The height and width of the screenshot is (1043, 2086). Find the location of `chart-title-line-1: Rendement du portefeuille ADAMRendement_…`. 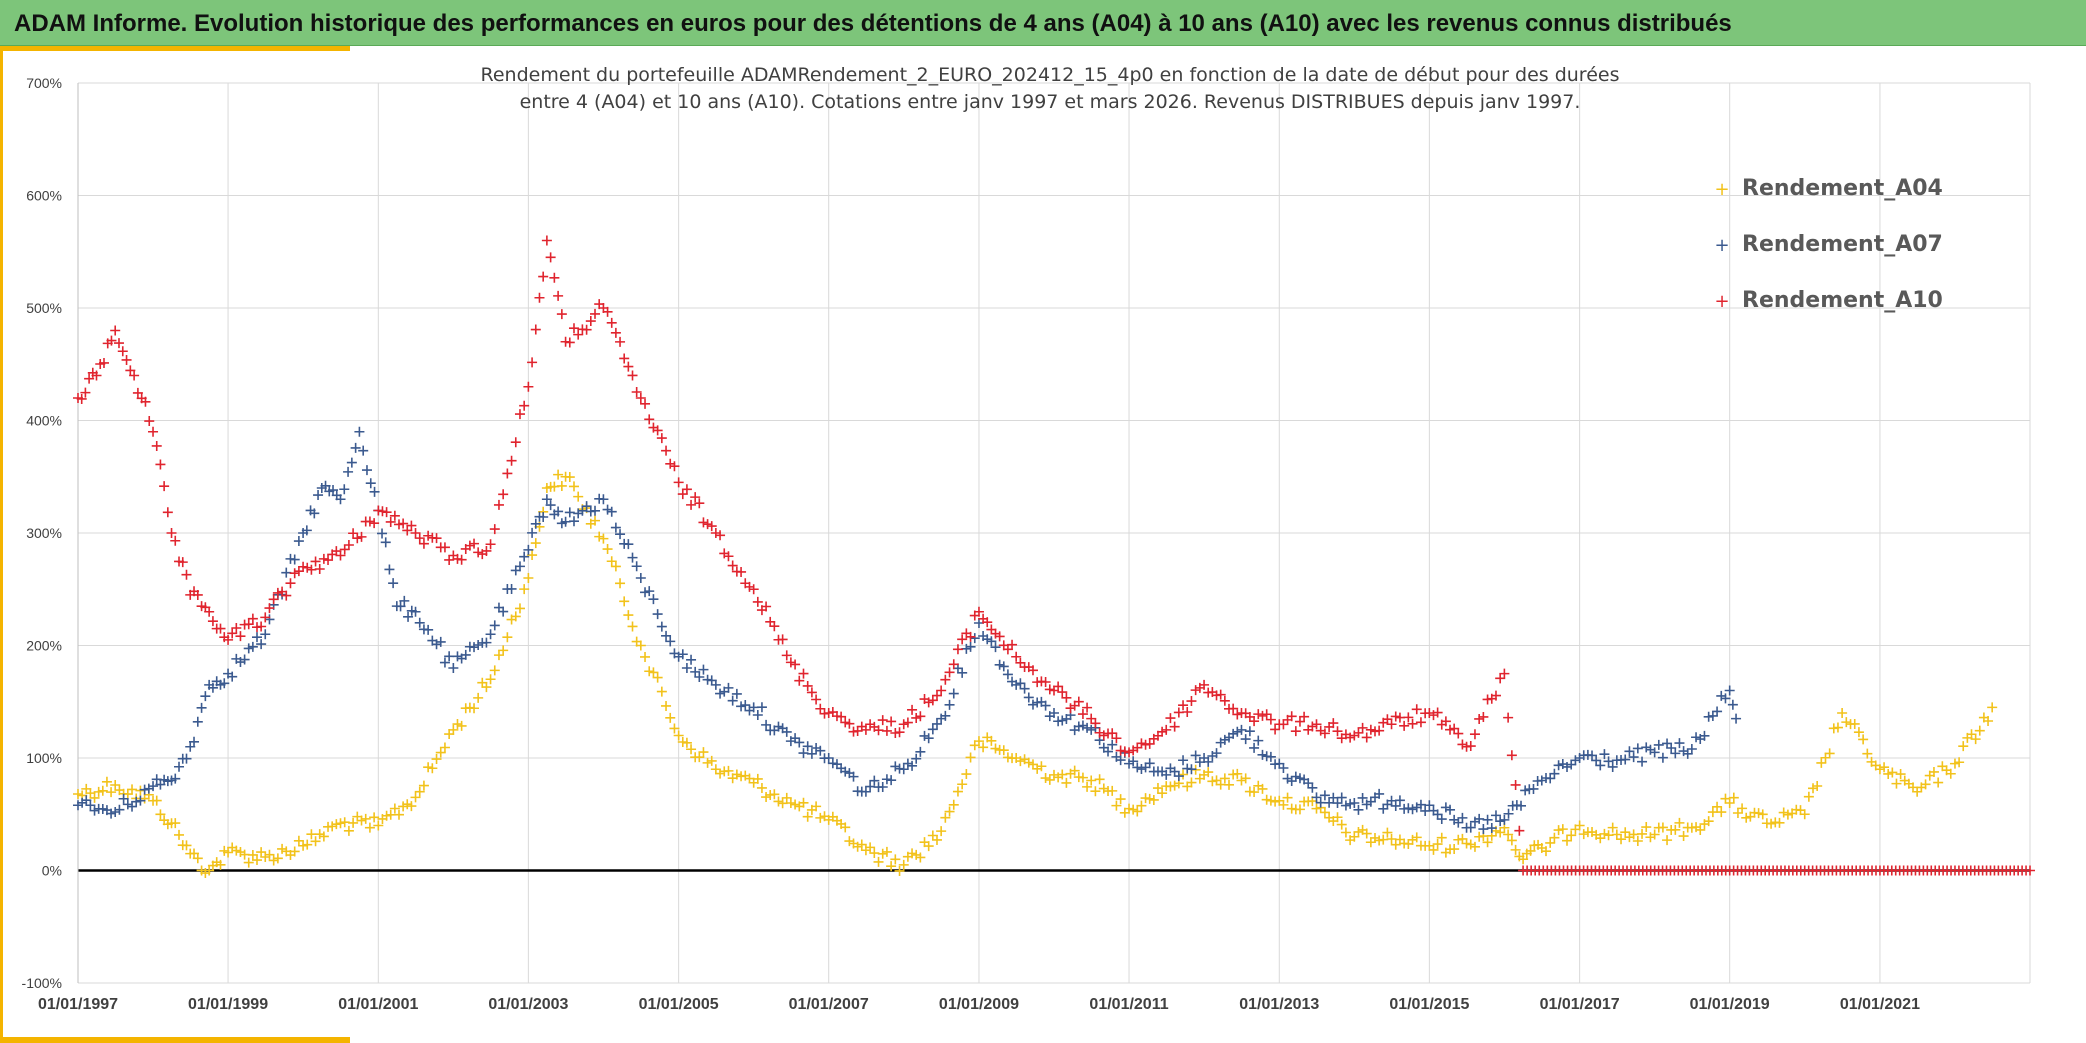

chart-title-line-1: Rendement du portefeuille ADAMRendement_… is located at coordinates (1050, 75).